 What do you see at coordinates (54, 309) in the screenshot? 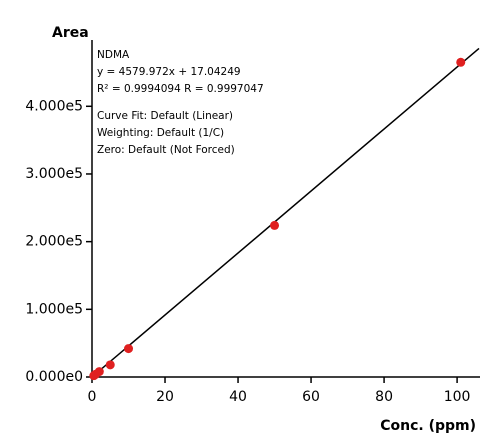
I see `y-tick-label: 1.000e5` at bounding box center [54, 309].